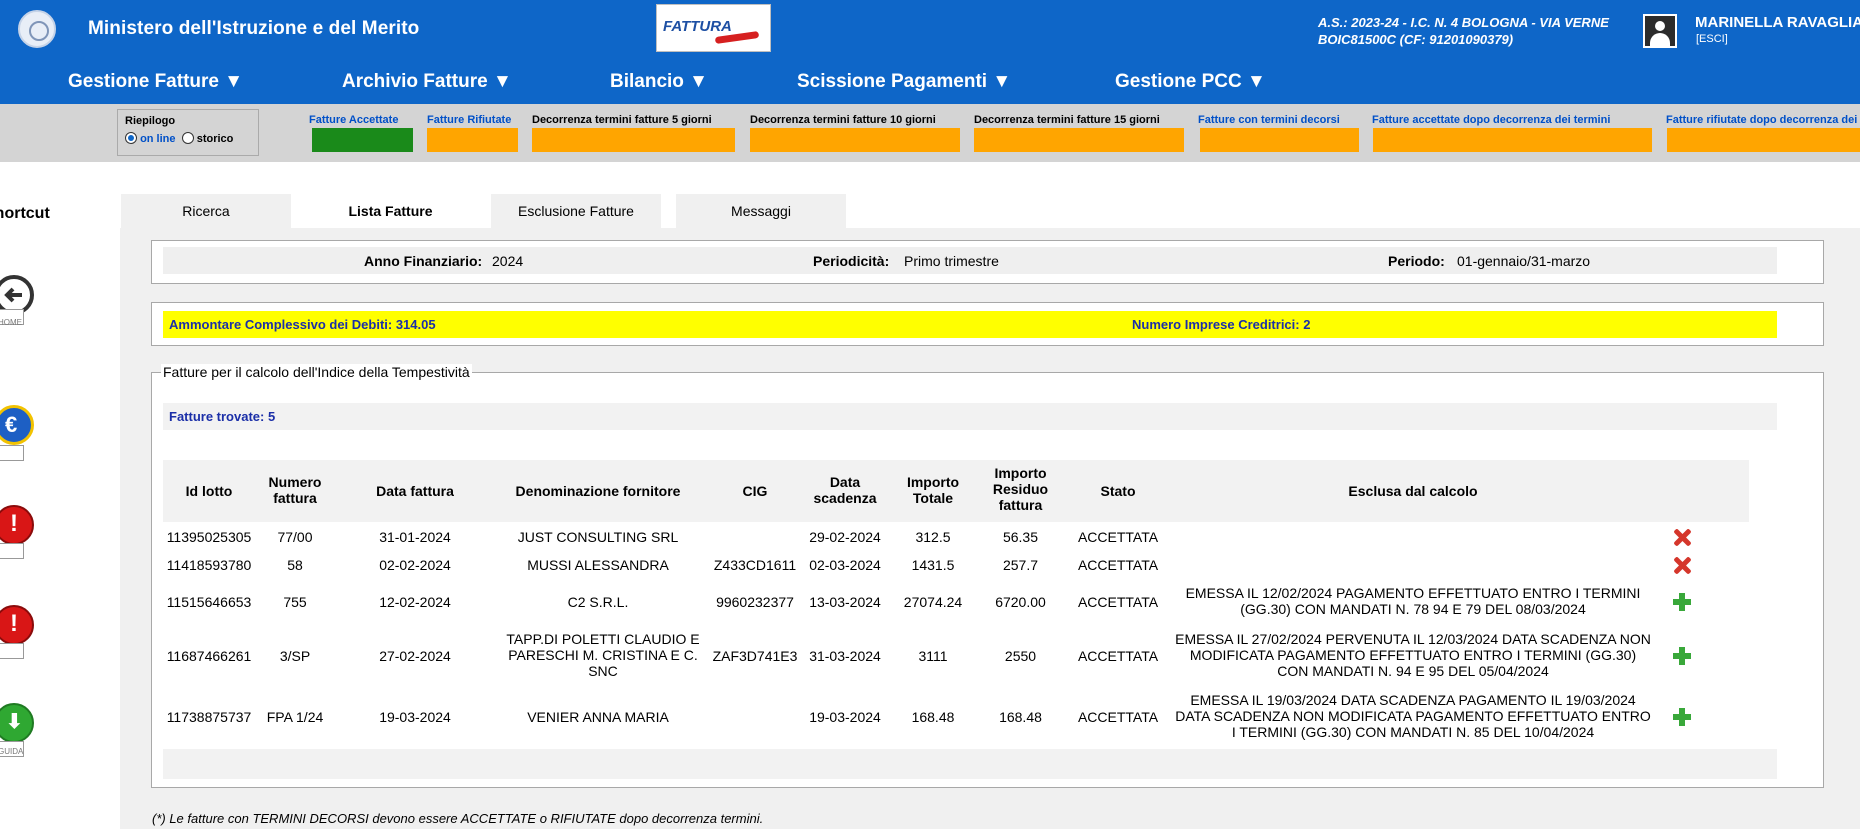 Image resolution: width=1860 pixels, height=829 pixels. What do you see at coordinates (150, 121) in the screenshot?
I see `riepilogo-title: Riepilogo` at bounding box center [150, 121].